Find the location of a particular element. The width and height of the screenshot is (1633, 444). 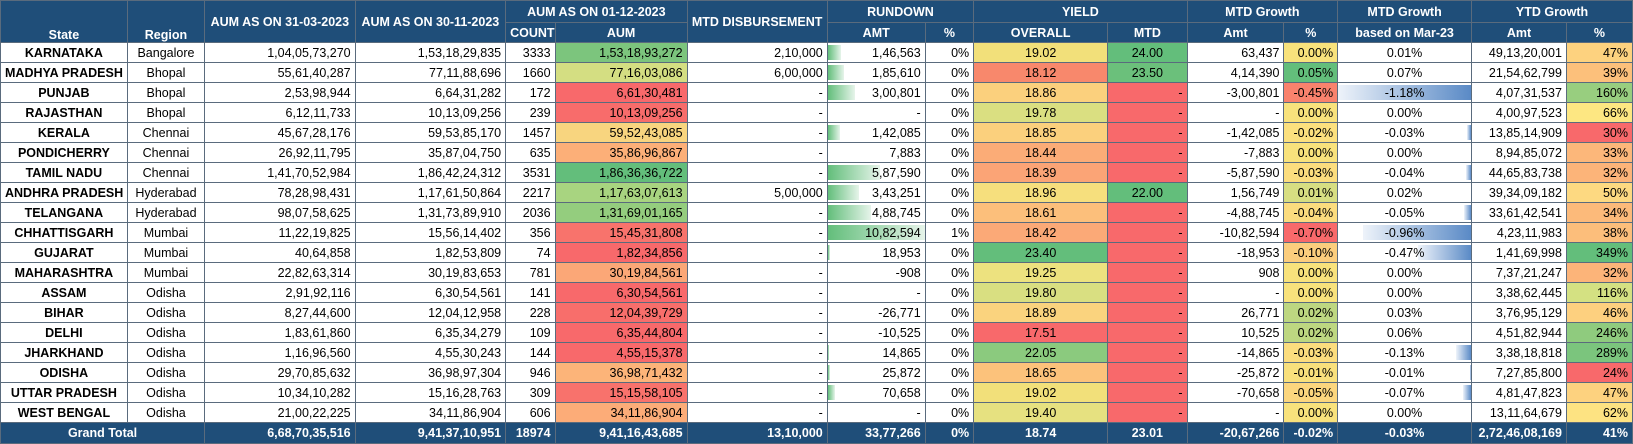

header-rundown-amt: AMT is located at coordinates (876, 32).